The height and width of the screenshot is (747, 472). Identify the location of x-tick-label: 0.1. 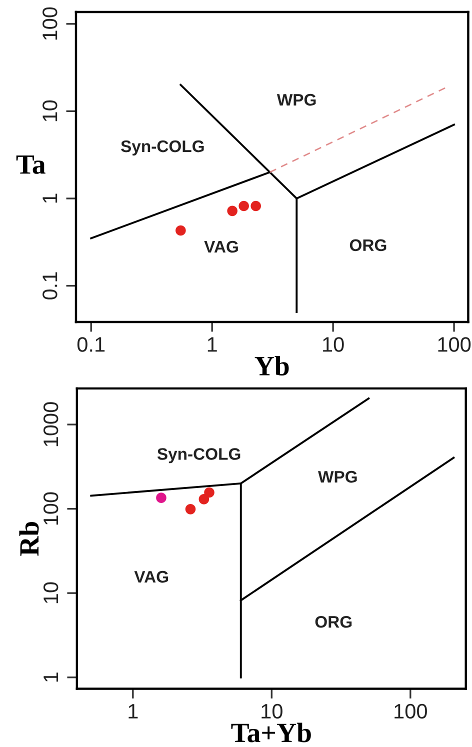
(91, 344).